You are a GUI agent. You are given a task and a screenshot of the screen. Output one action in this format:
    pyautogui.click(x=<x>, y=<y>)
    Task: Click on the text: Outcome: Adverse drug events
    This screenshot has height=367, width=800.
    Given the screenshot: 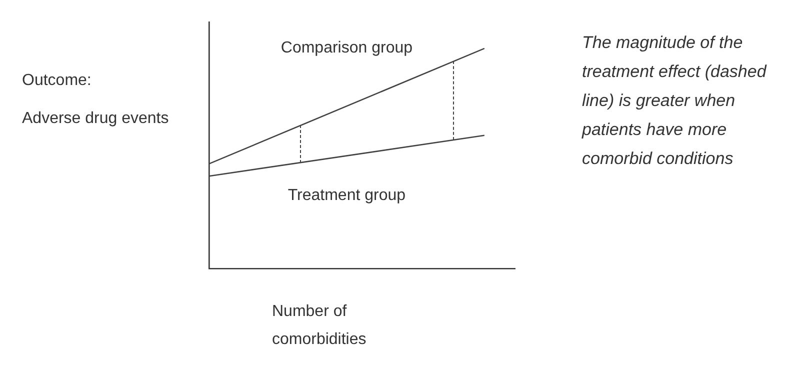 What is the action you would take?
    pyautogui.click(x=95, y=99)
    